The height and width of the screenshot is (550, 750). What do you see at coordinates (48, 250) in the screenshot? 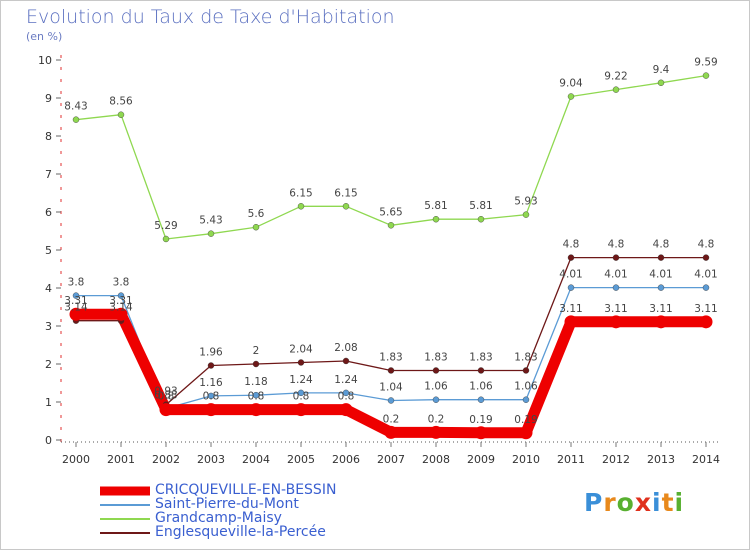
I see `y-tick-label: 5` at bounding box center [48, 250].